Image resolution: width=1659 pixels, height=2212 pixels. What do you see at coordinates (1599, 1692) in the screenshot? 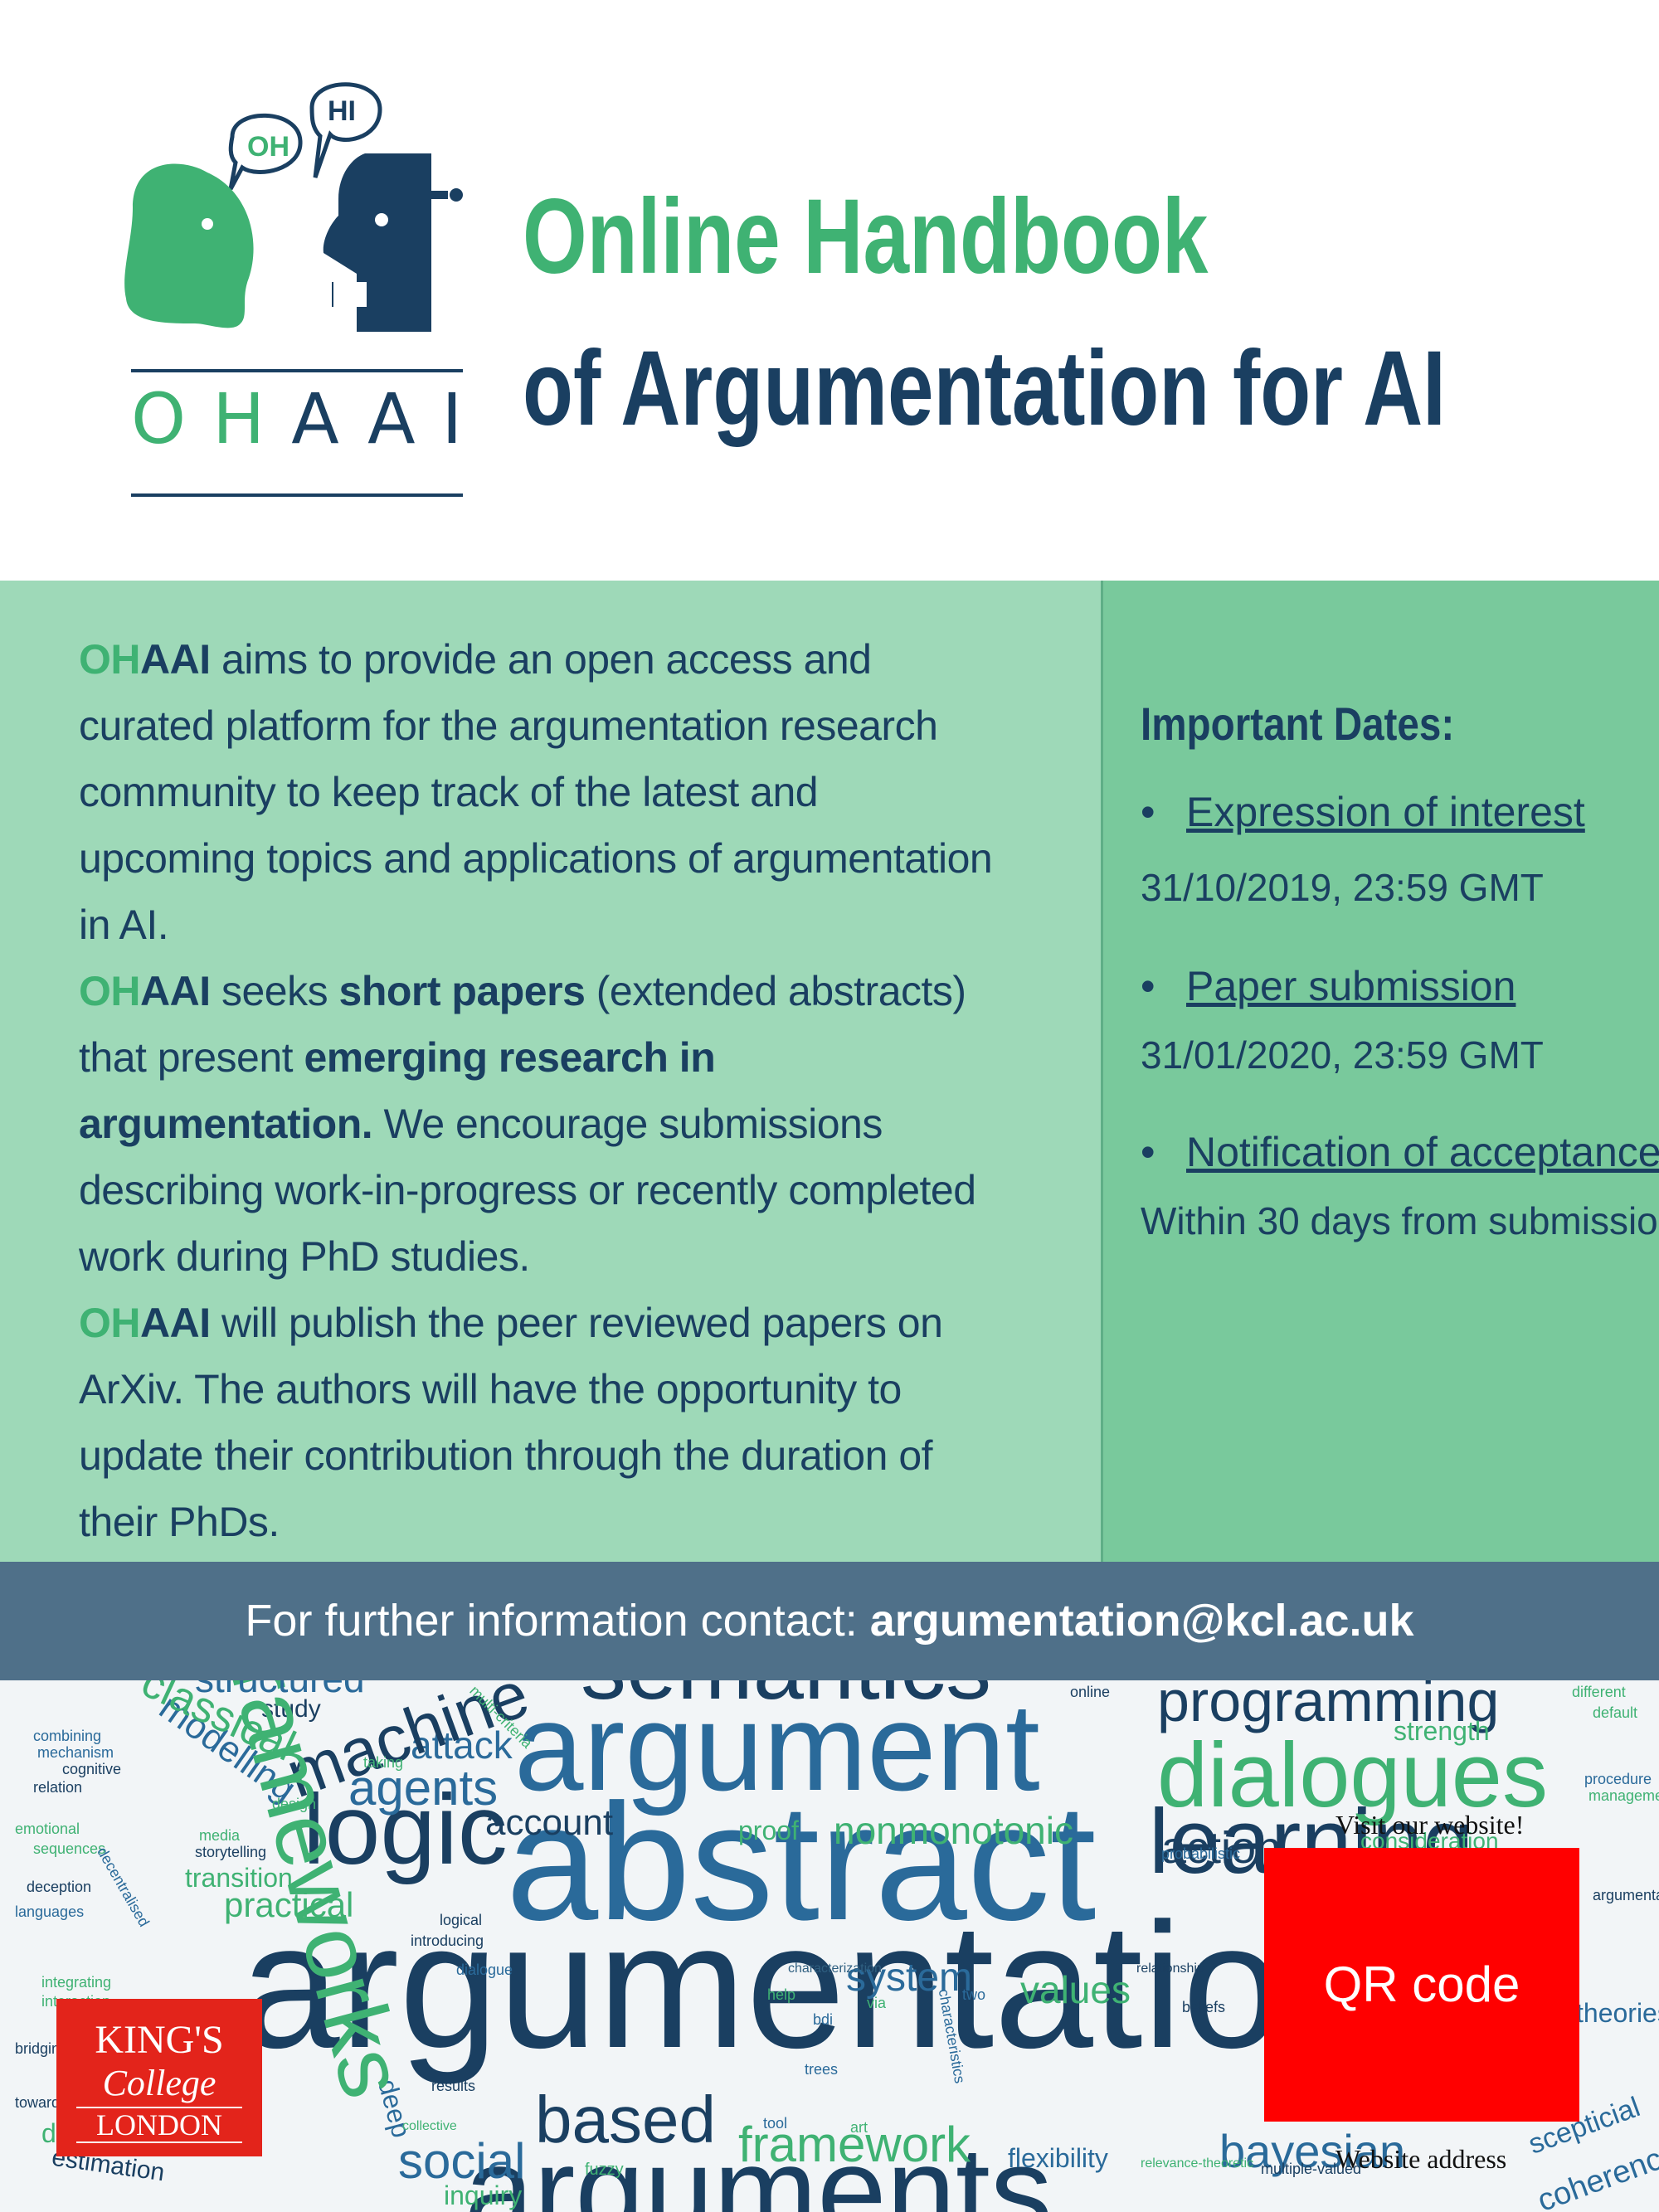
I see `cloud-word: different` at bounding box center [1599, 1692].